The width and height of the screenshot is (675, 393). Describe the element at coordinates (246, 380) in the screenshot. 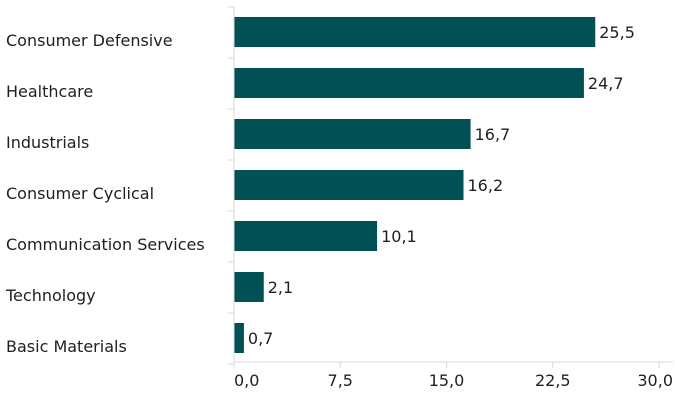

I see `x-tick-label: 0,0` at that location.